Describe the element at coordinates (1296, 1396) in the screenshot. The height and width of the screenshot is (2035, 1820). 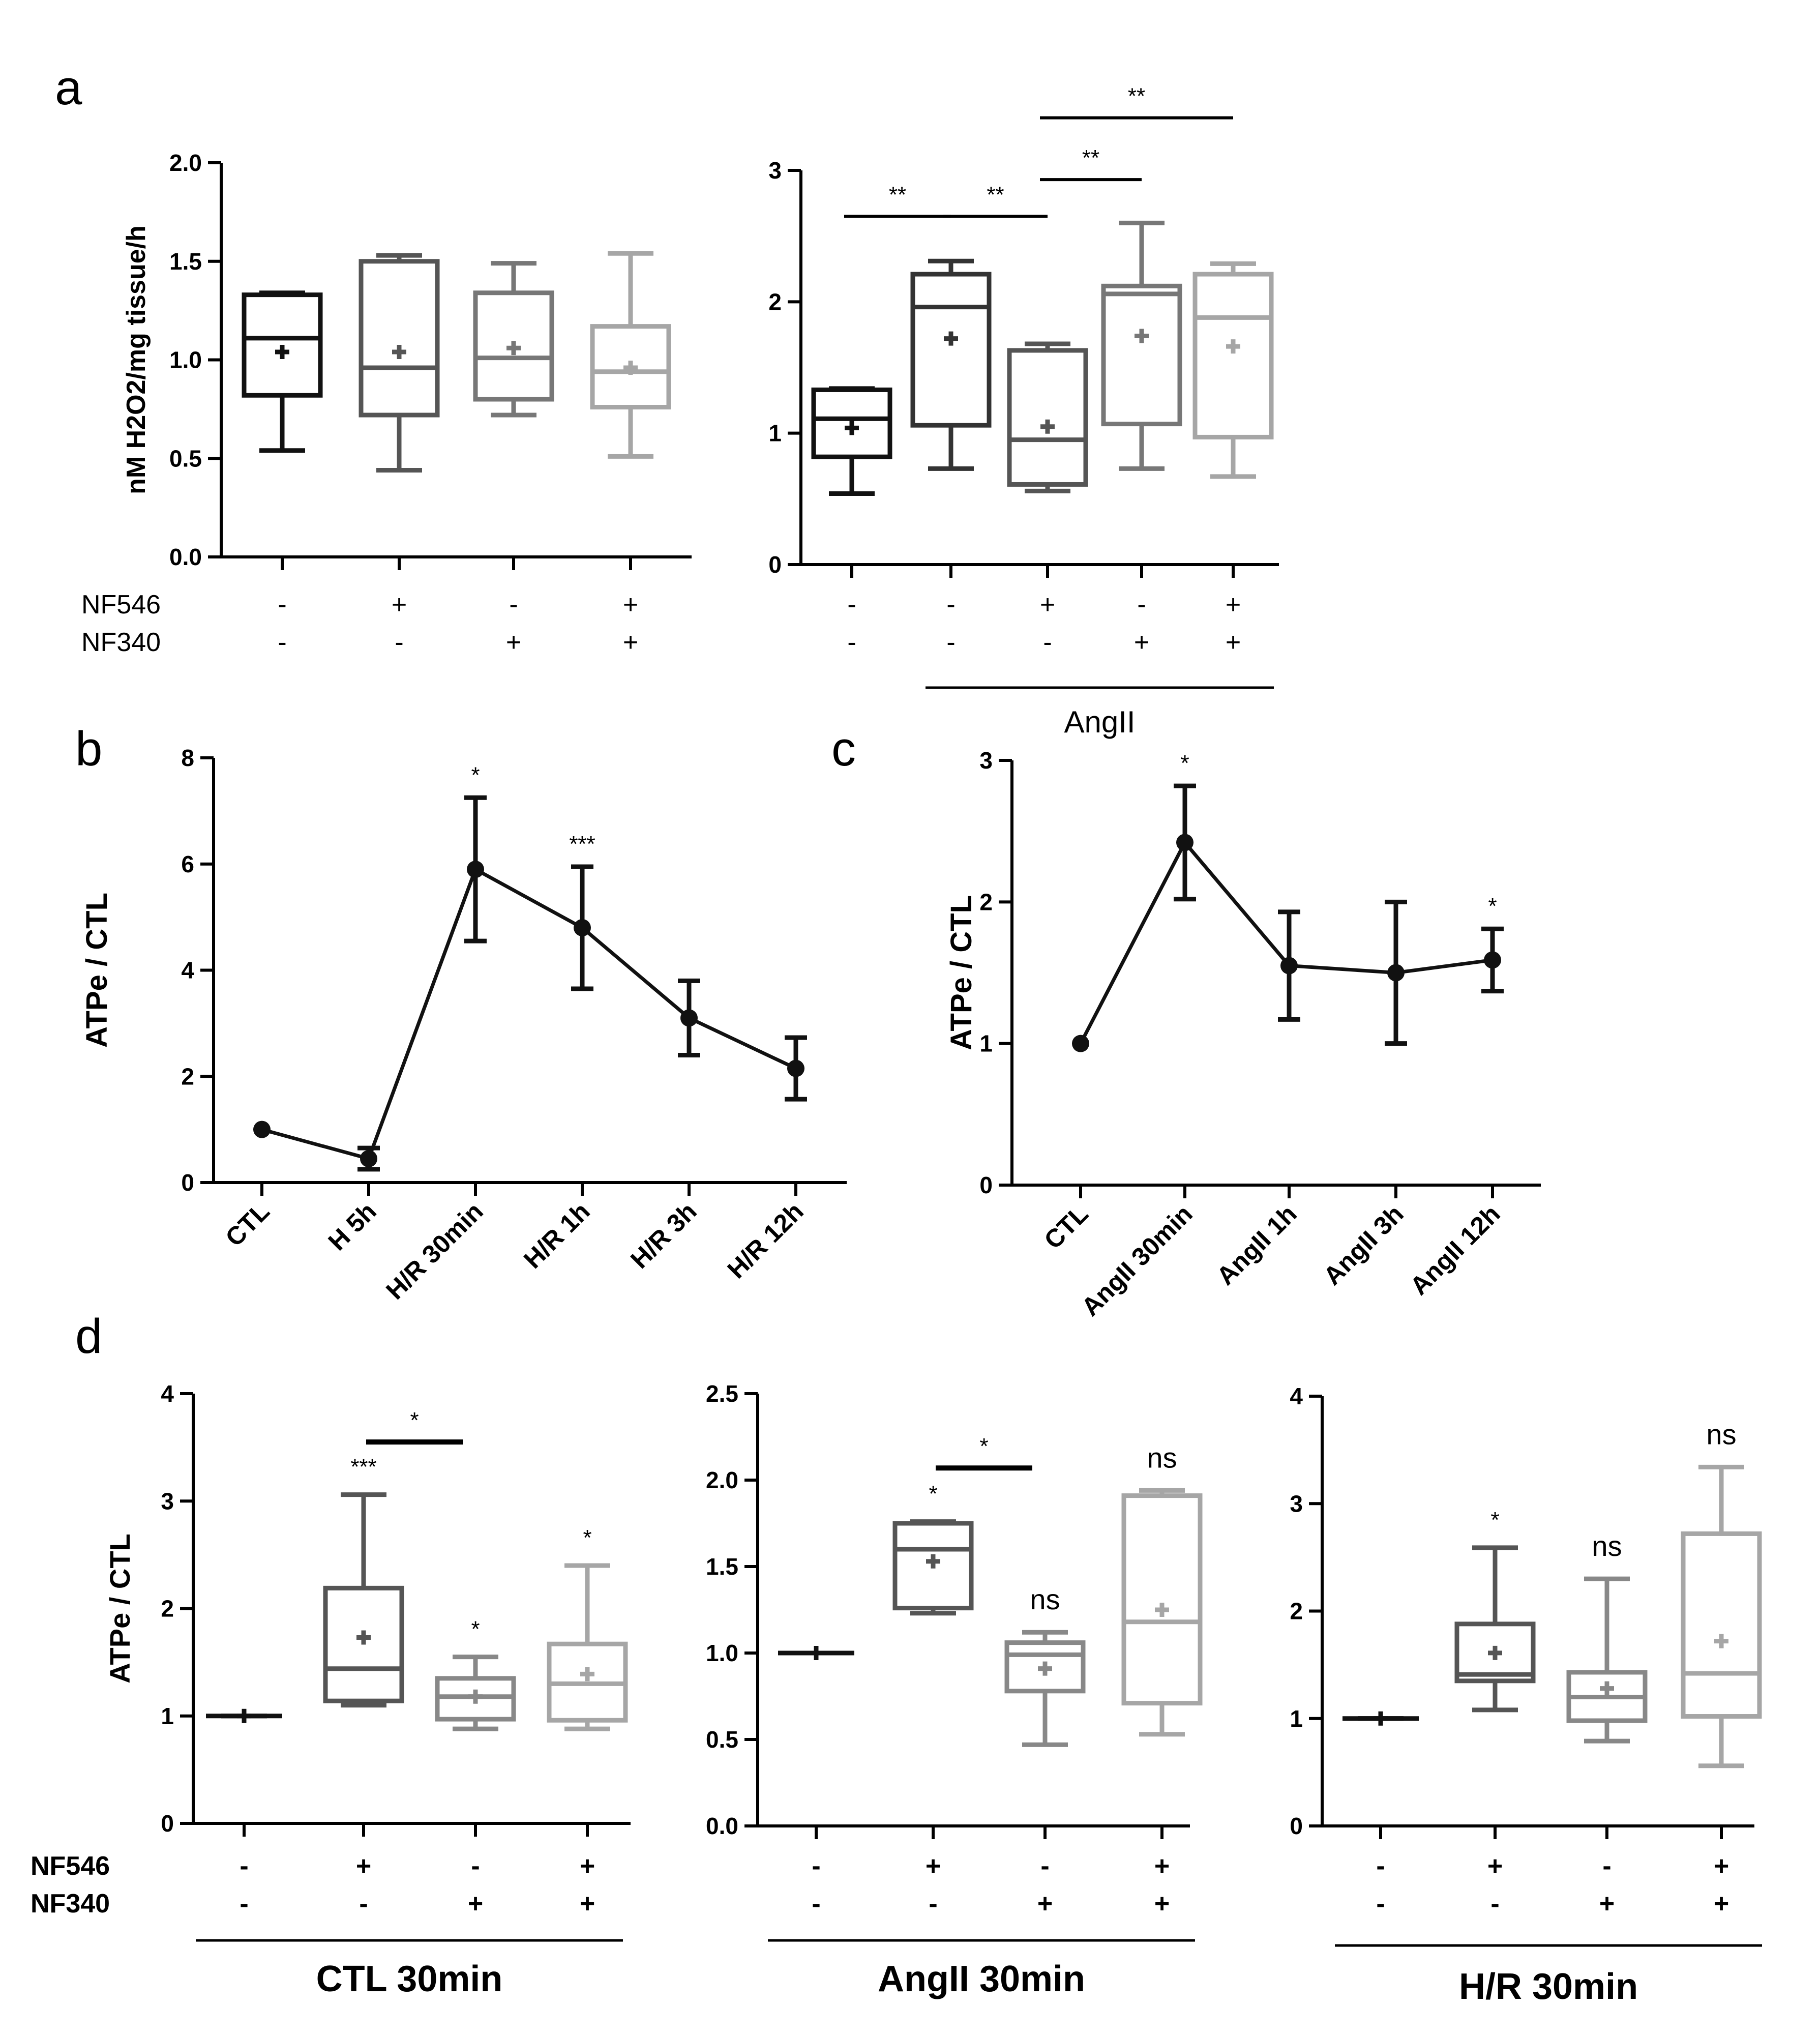
I see `d3-ytick-label: 4` at that location.